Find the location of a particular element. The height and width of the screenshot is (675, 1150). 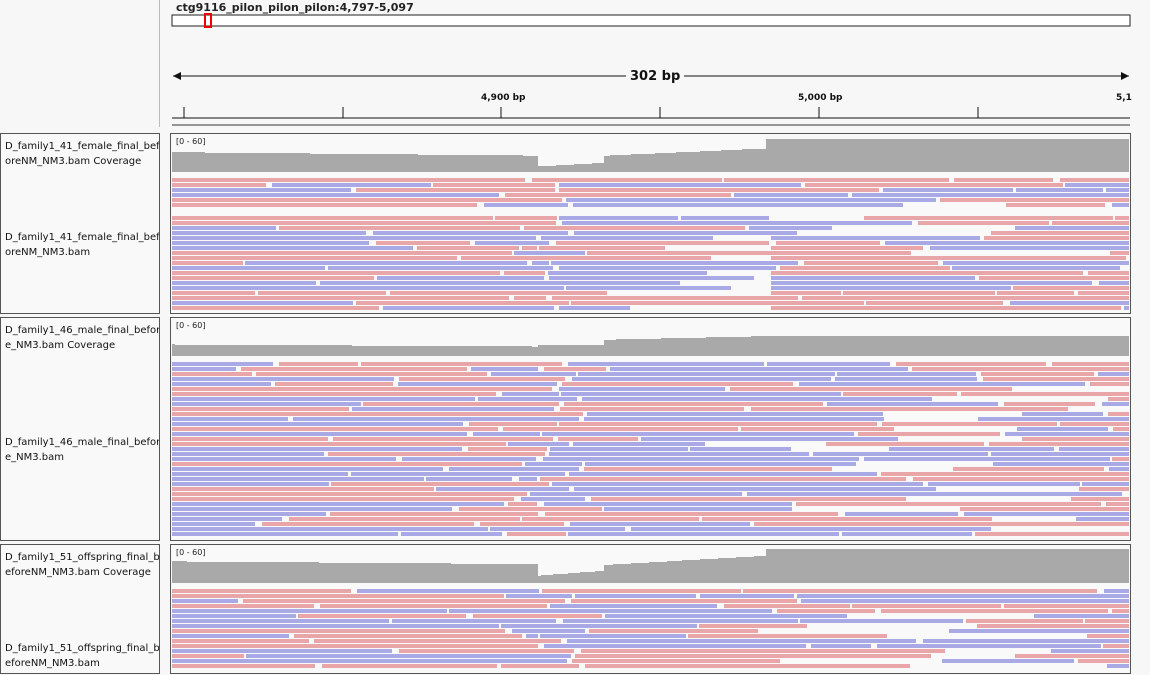

locus-label: ctg9116_pilon_pilon_pilon:4,797-5,097 is located at coordinates (295, 7).